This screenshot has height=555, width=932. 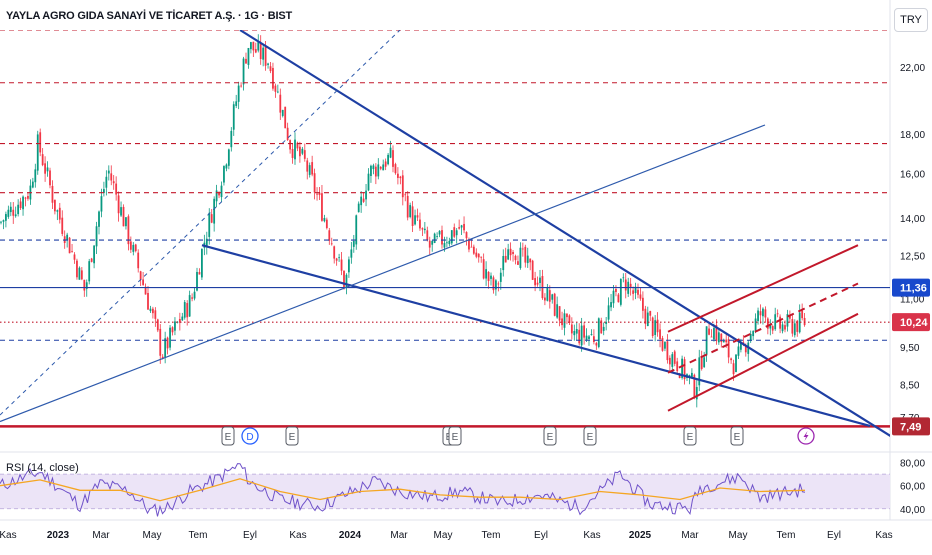 What do you see at coordinates (250, 436) in the screenshot?
I see `dividend-event-icon` at bounding box center [250, 436].